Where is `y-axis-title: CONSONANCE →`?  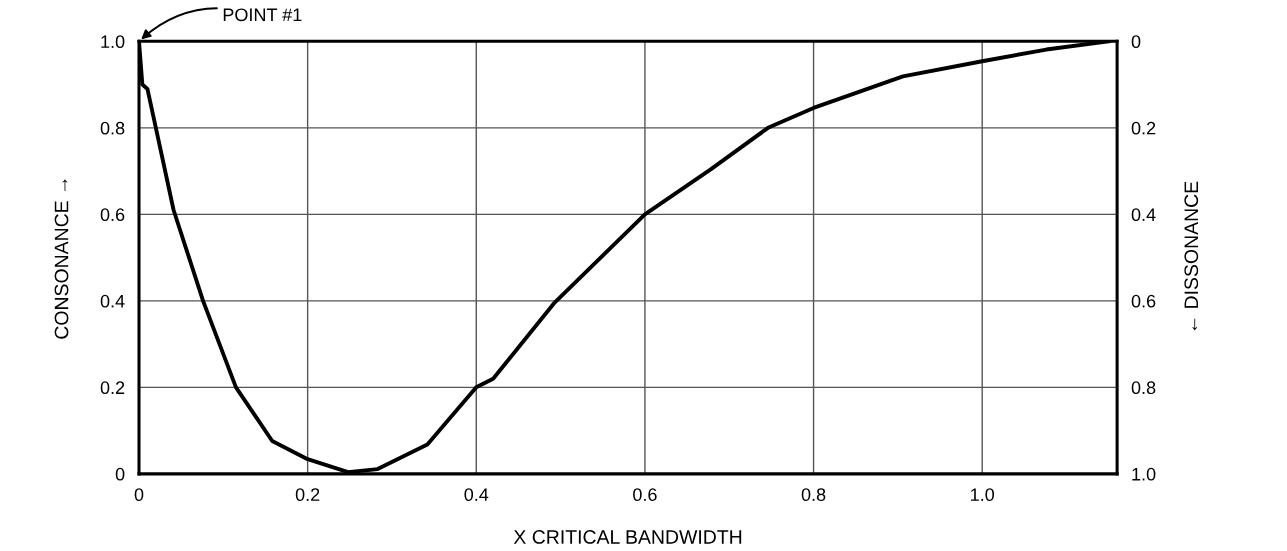
y-axis-title: CONSONANCE → is located at coordinates (61, 259).